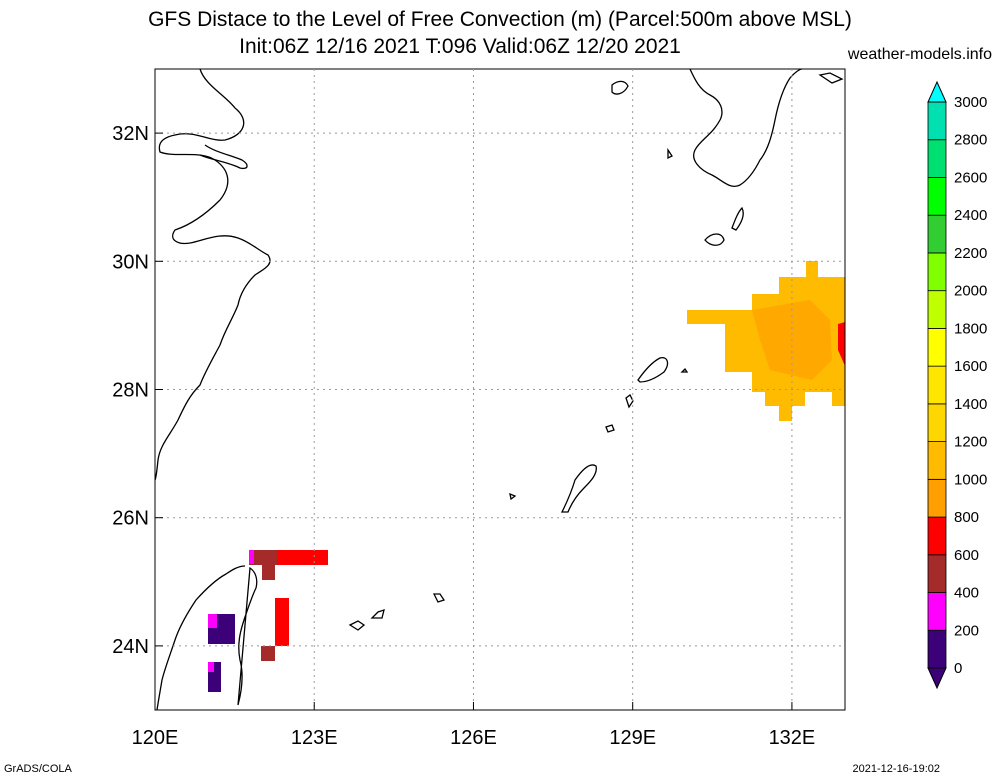 This screenshot has height=779, width=1000. I want to click on y-tick-label: 24N, so click(130, 647).